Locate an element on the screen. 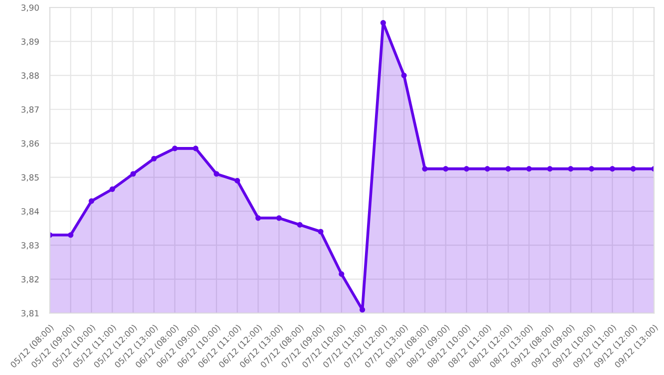  y-tick-label: 3,83 is located at coordinates (30, 246).